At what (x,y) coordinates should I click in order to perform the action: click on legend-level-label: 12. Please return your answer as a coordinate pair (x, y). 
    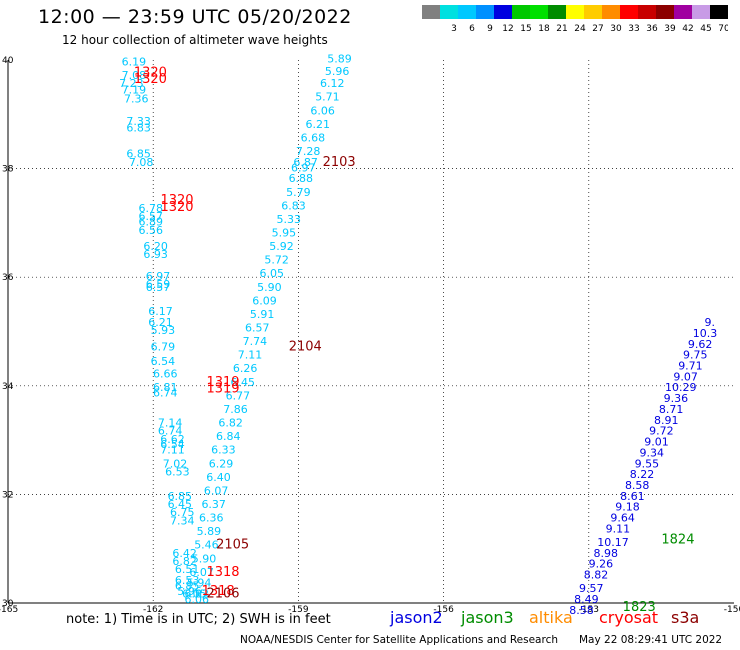
    Looking at the image, I should click on (507, 29).